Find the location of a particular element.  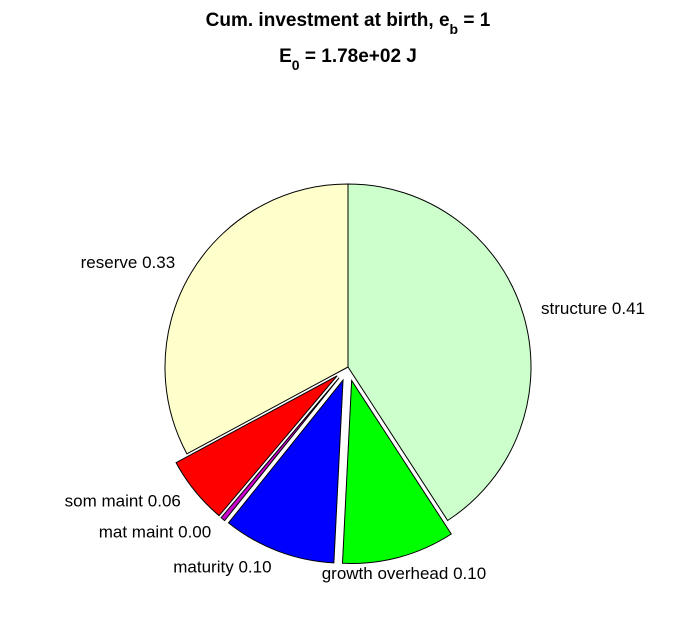

slice-name: reserve is located at coordinates (109, 262).